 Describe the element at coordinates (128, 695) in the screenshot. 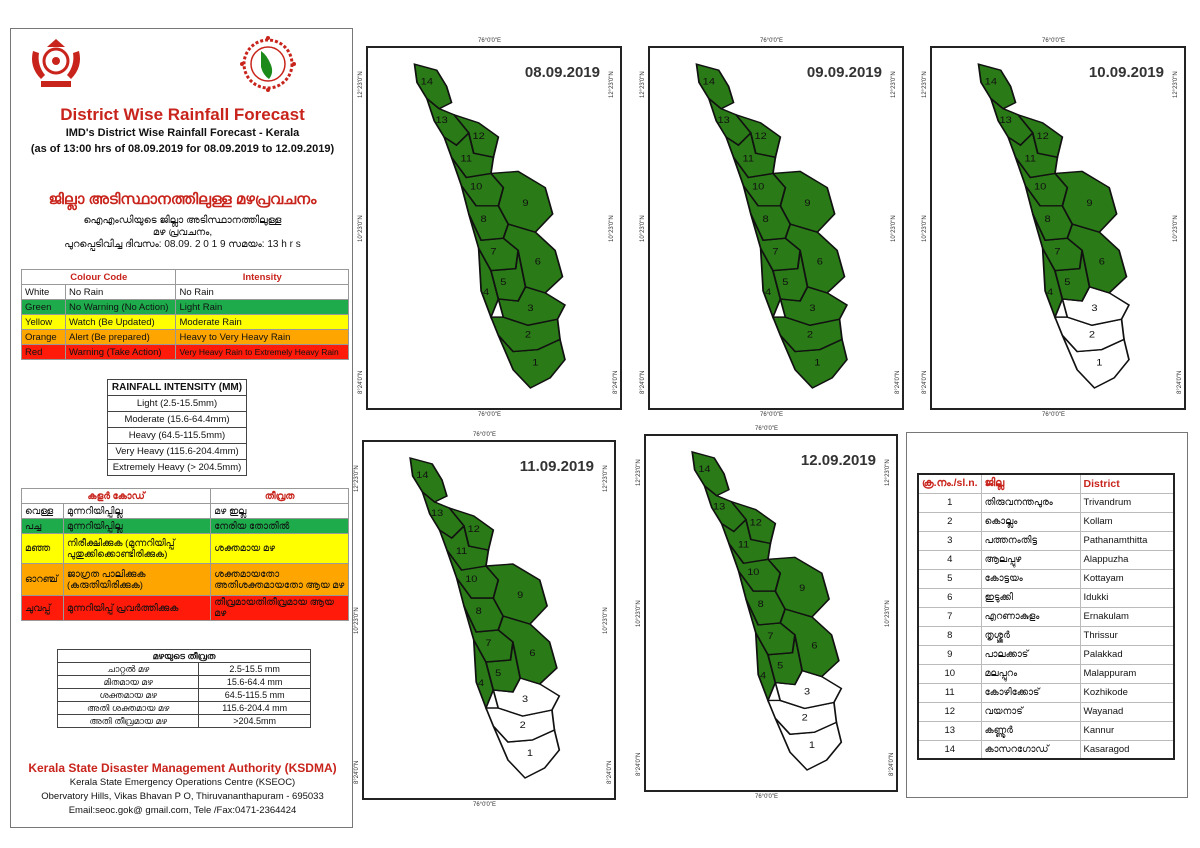

I see `intensity-label: ശക്തമായ മഴ` at that location.